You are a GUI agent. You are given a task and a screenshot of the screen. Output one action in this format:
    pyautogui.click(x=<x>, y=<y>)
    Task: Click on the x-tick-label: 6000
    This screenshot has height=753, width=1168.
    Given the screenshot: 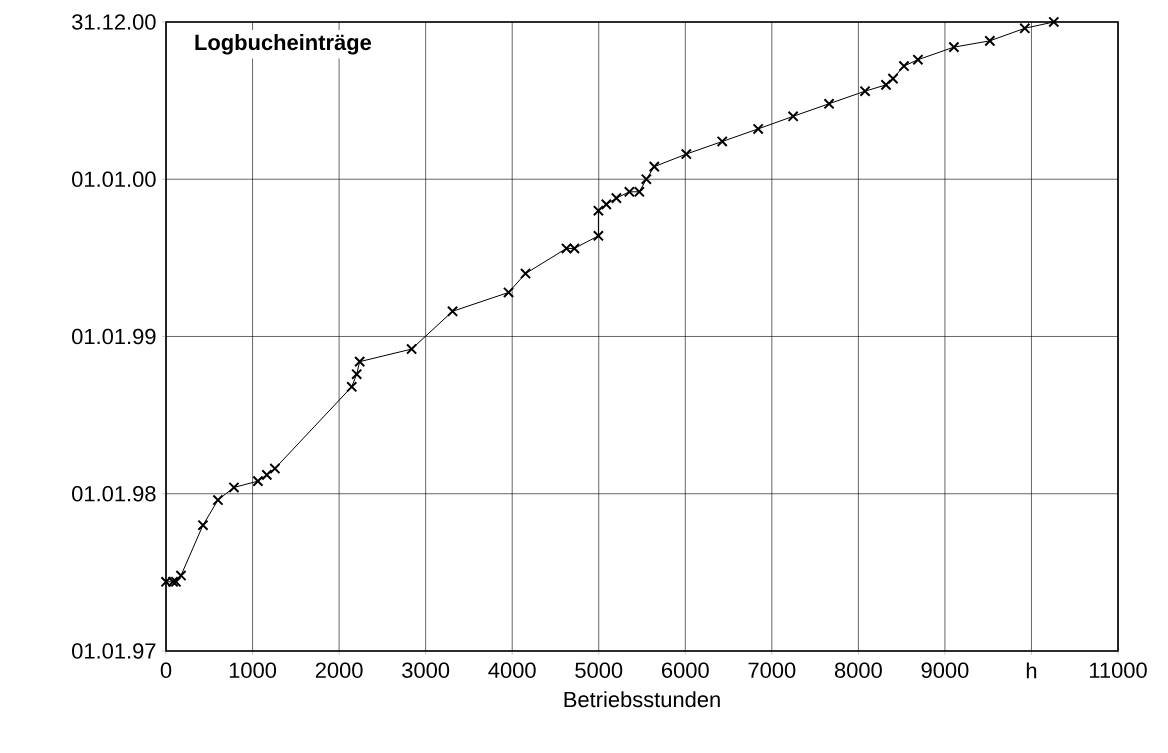 What is the action you would take?
    pyautogui.click(x=685, y=670)
    